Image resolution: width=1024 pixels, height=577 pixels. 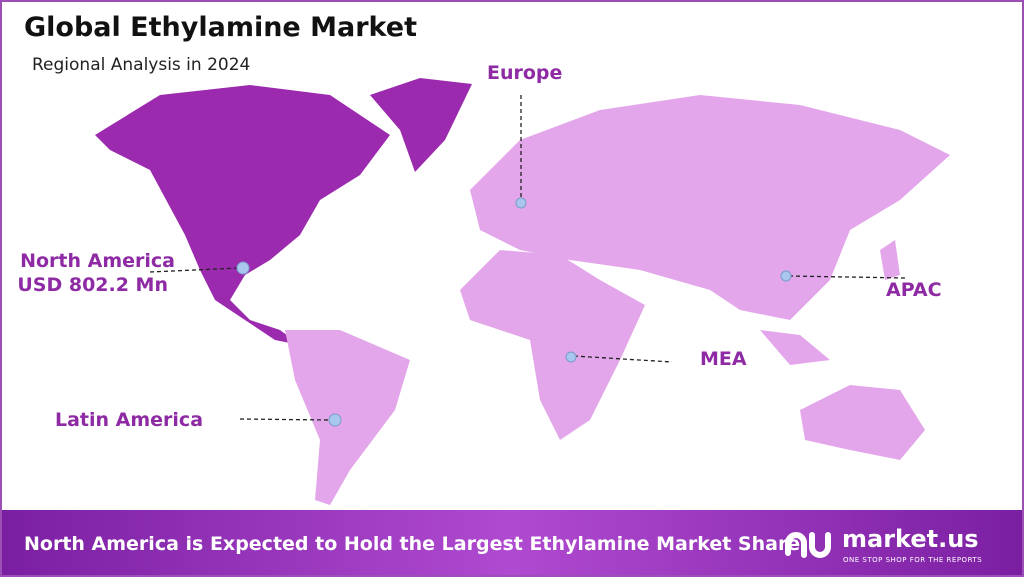 I want to click on south-america, so click(x=347, y=417).